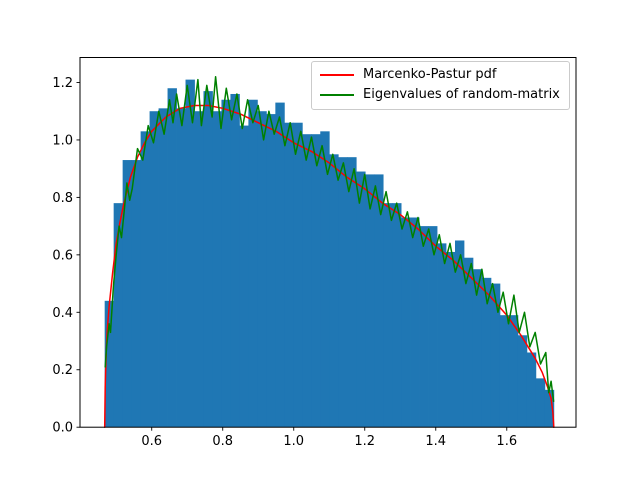 The height and width of the screenshot is (480, 640). I want to click on legend-line-sample-green, so click(337, 95).